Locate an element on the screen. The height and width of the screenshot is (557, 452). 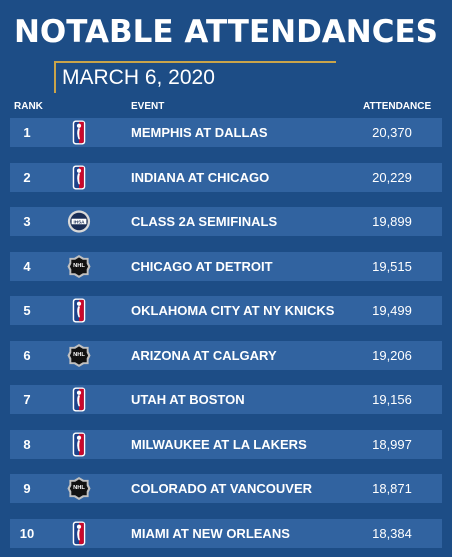
attendance-cell: 19,156 is located at coordinates (392, 399).